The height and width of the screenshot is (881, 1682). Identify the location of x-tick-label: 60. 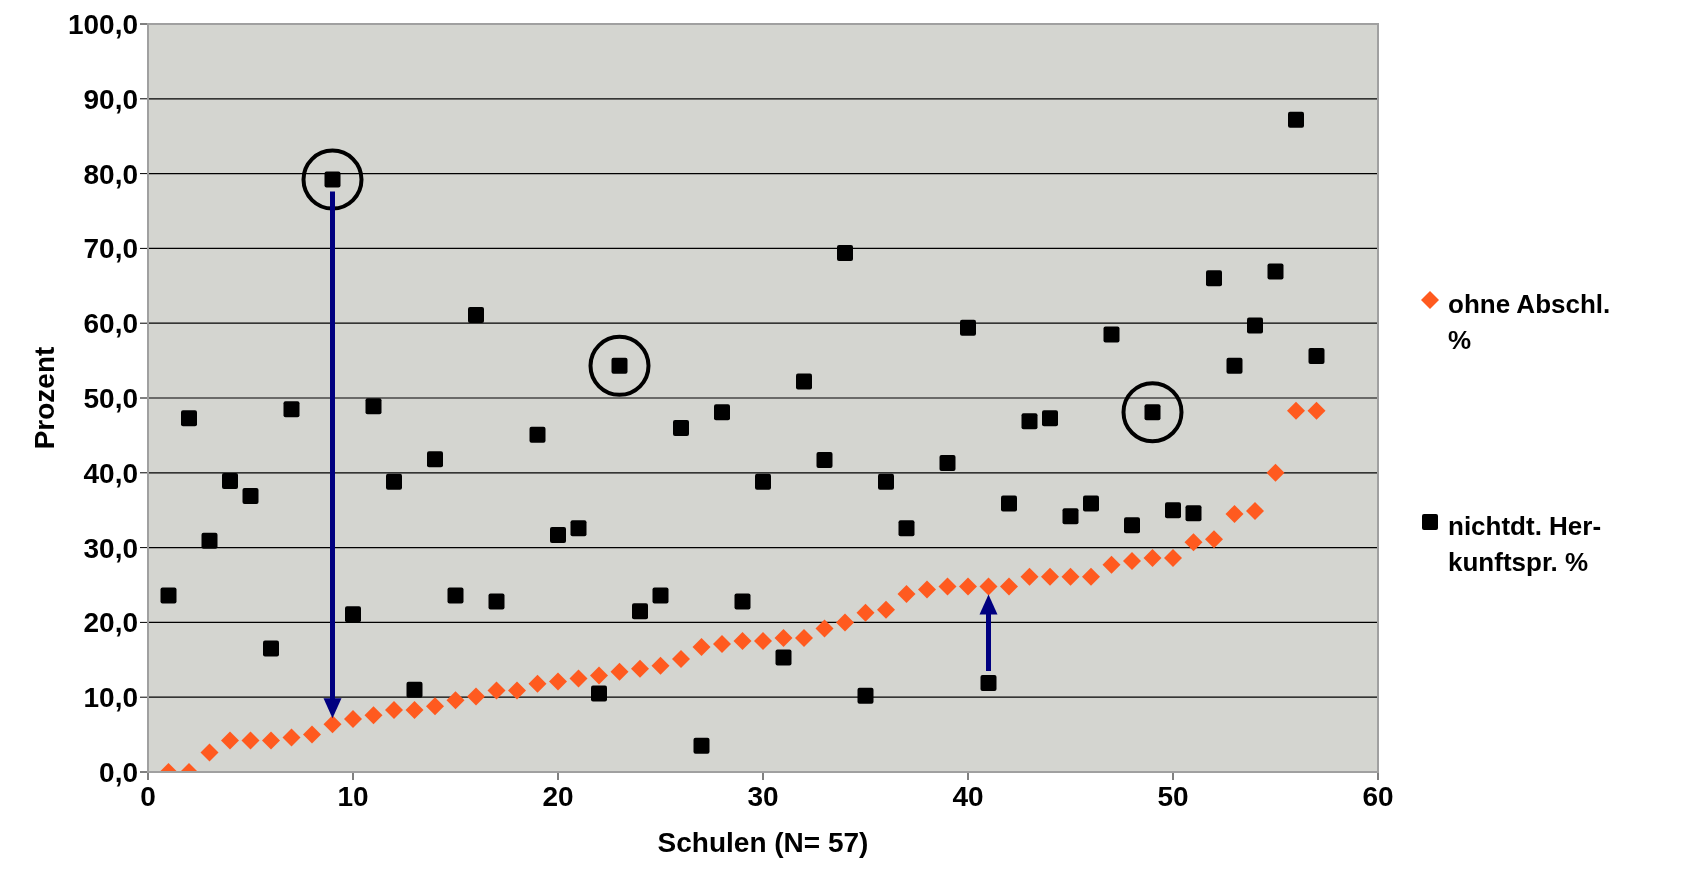
(1378, 796).